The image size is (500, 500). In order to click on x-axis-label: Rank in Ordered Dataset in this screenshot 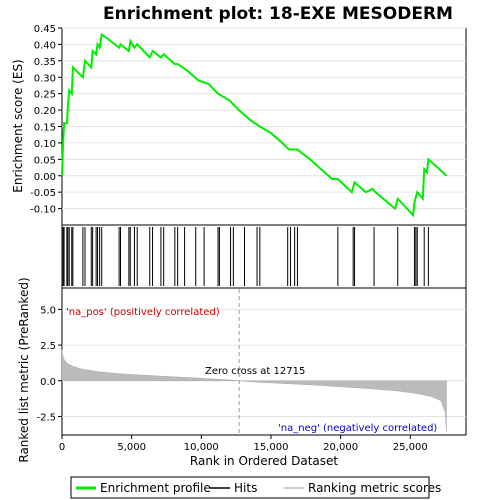, I will do `click(264, 461)`.